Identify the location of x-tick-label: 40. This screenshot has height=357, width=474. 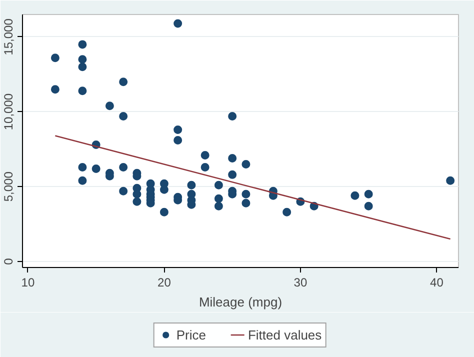
(437, 283).